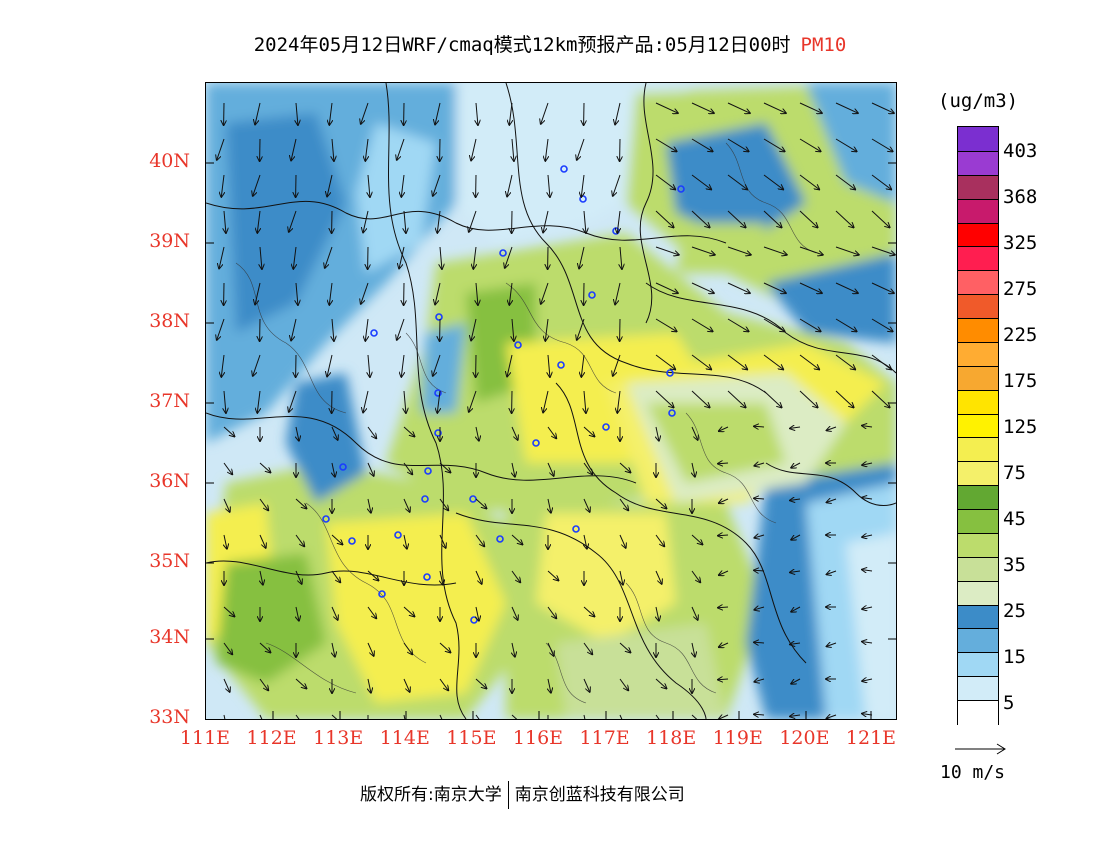 The height and width of the screenshot is (850, 1100). I want to click on colorbar-unit: (ug/m3), so click(978, 101).